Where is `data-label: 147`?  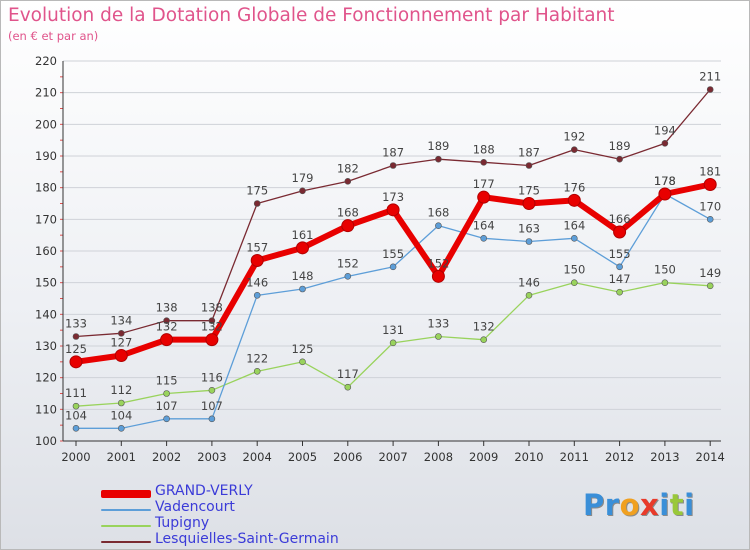 data-label: 147 is located at coordinates (620, 279).